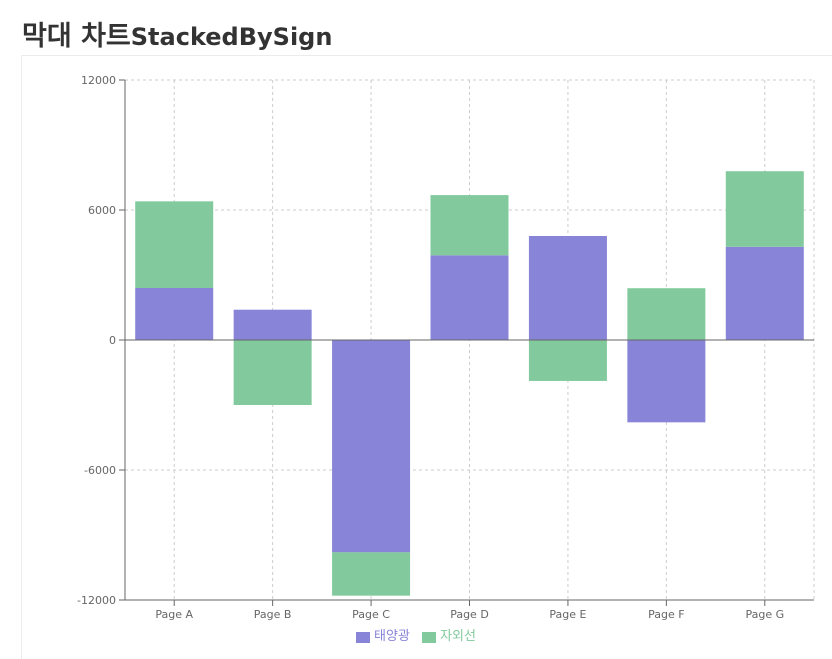  I want to click on chart-title: 막대 차트, so click(76, 36).